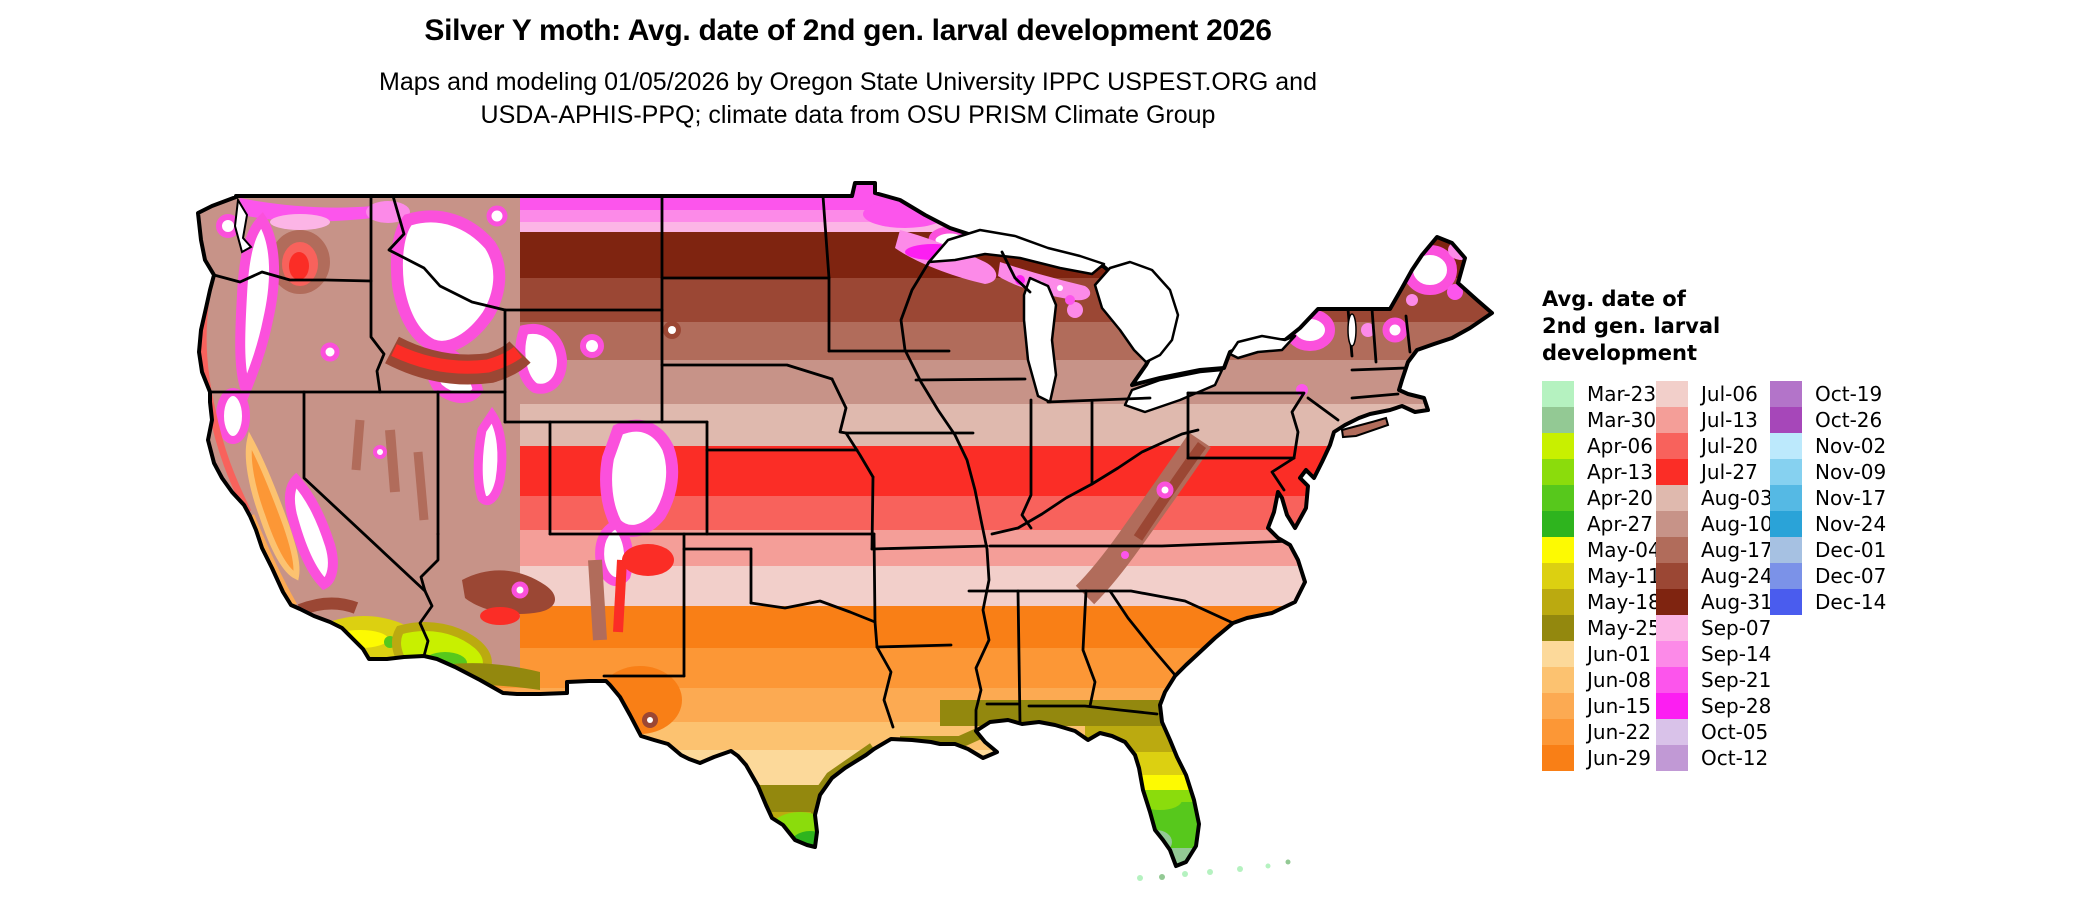  I want to click on legend-label: Aug-10, so click(1737, 524).